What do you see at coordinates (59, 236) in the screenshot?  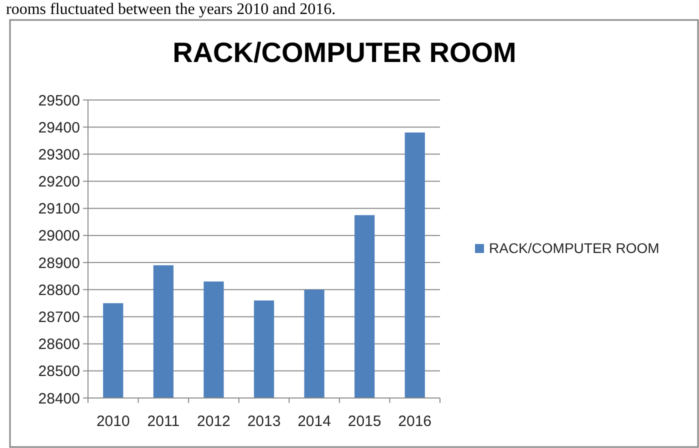 I see `y-tick-label: 29000` at bounding box center [59, 236].